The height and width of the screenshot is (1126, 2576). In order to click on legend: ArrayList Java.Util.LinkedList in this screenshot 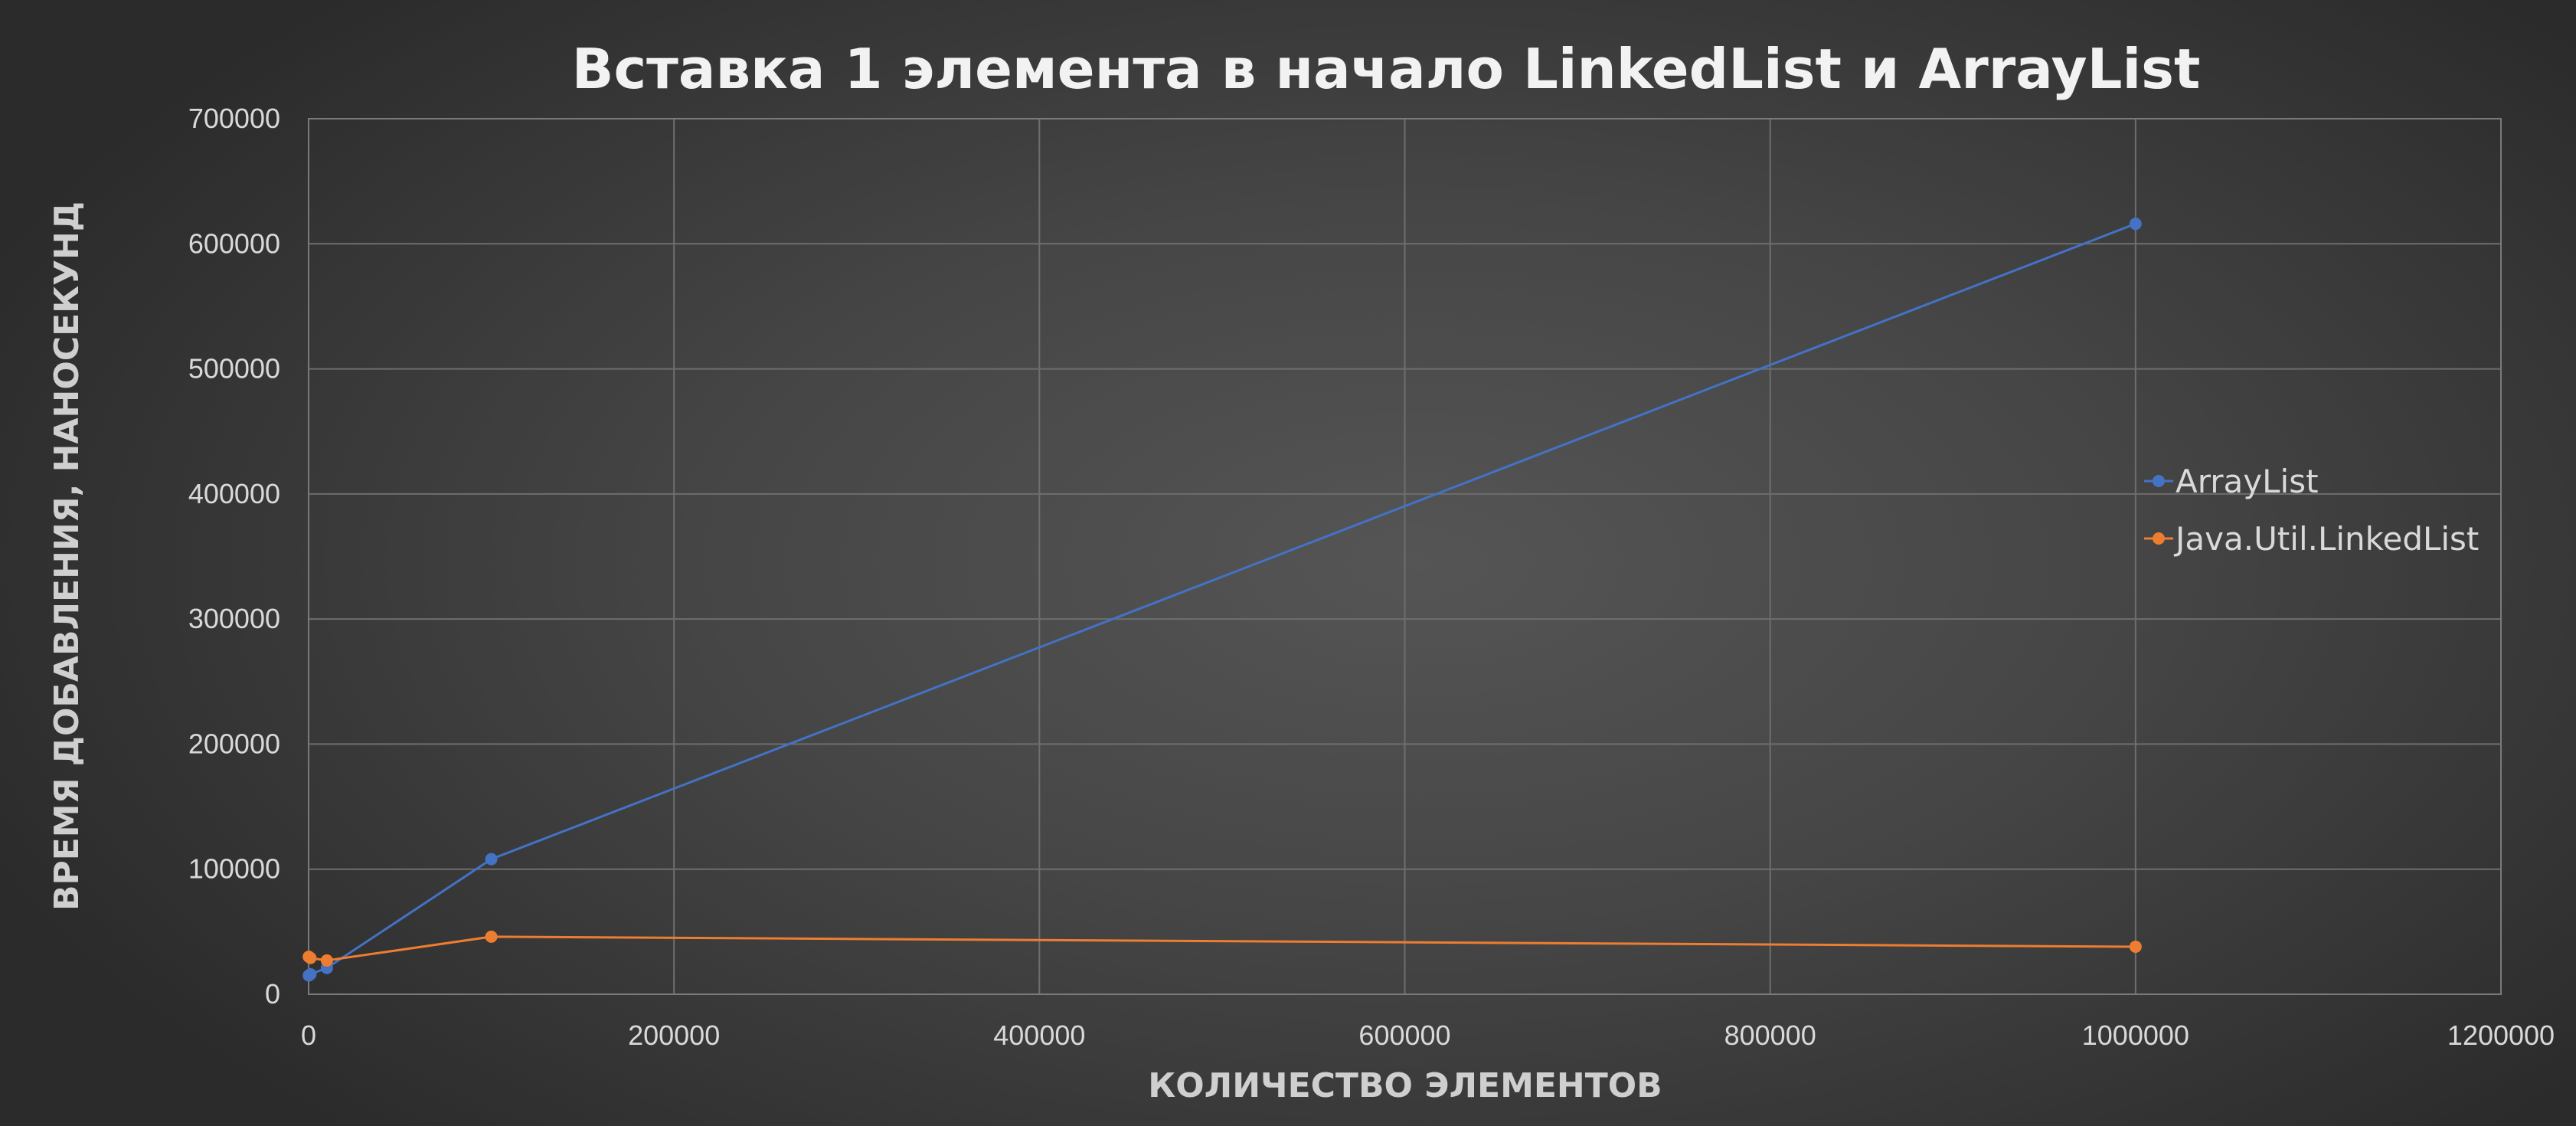, I will do `click(2311, 510)`.